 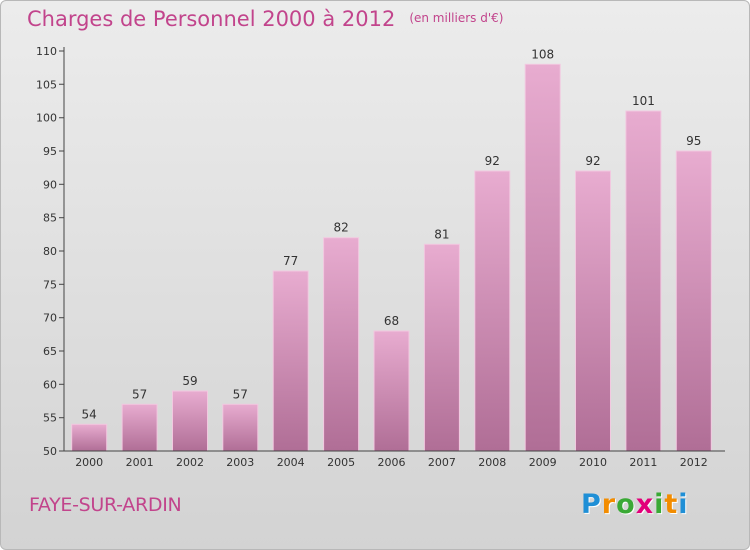 I want to click on brand-letter: t, so click(x=671, y=504).